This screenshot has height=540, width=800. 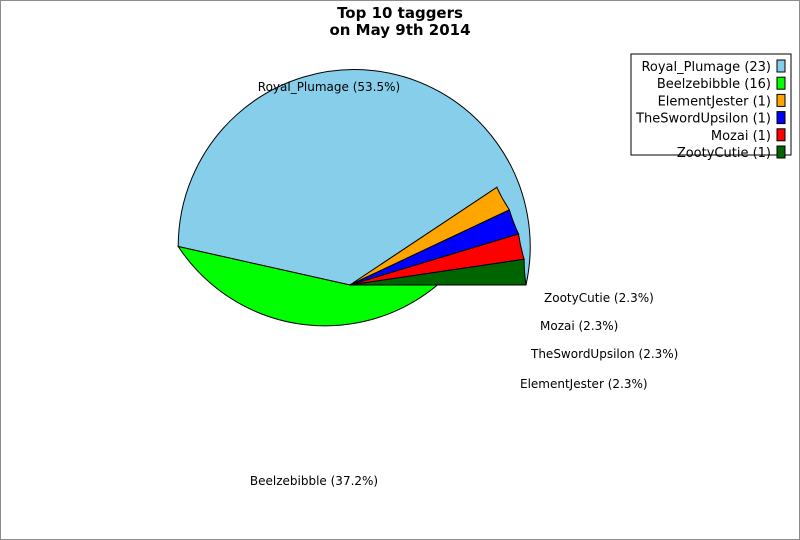 What do you see at coordinates (579, 326) in the screenshot?
I see `slice-label-mozai: Mozai (2.3%)` at bounding box center [579, 326].